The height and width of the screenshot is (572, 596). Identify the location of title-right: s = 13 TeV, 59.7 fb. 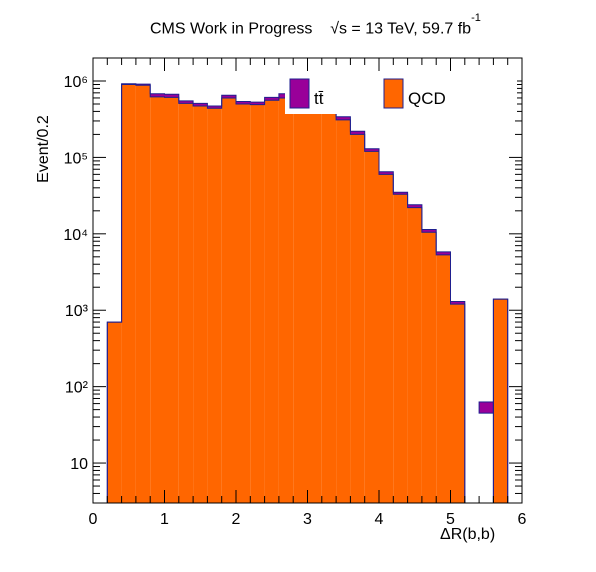
(405, 29).